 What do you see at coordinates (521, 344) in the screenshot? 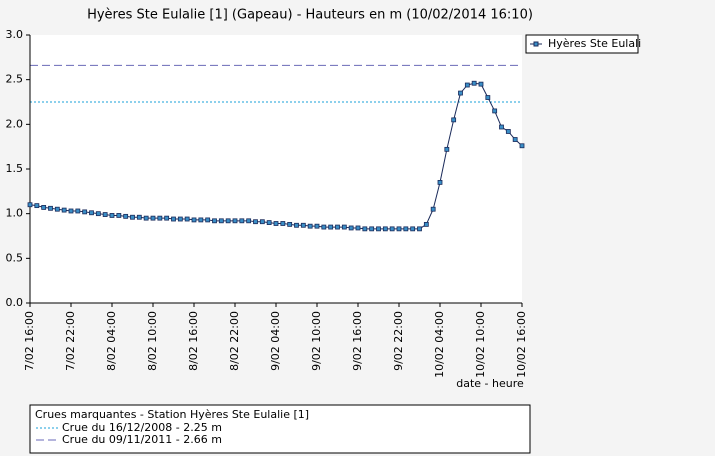
I see `x-tick-label: 10/02 16:00` at bounding box center [521, 344].